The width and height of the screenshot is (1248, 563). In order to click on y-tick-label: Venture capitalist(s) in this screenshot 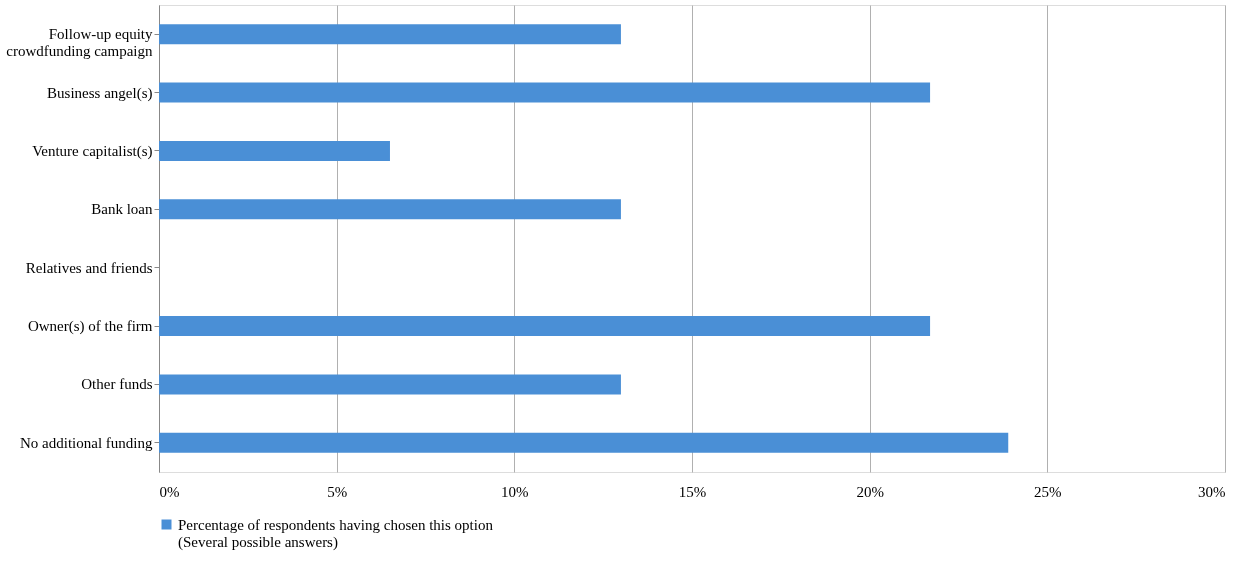, I will do `click(92, 151)`.